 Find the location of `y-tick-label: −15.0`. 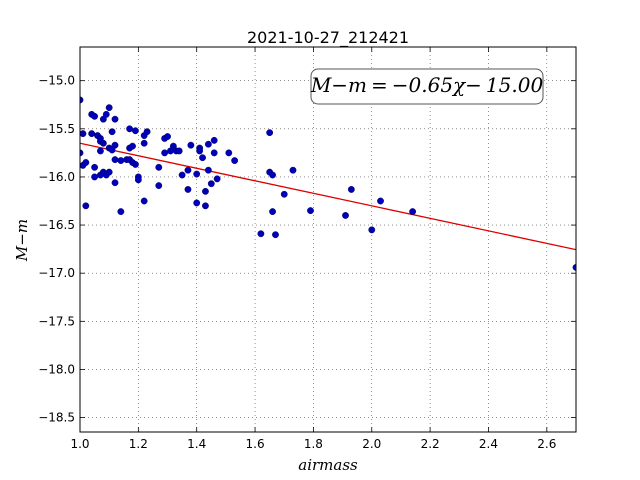

y-tick-label: −15.0 is located at coordinates (56, 81).